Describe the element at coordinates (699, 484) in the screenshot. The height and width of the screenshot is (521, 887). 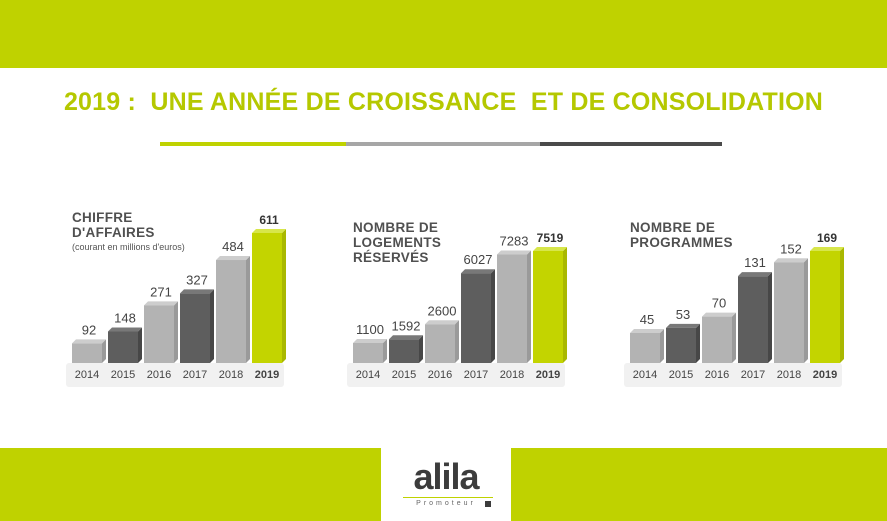
I see `bottom-banner-right` at that location.